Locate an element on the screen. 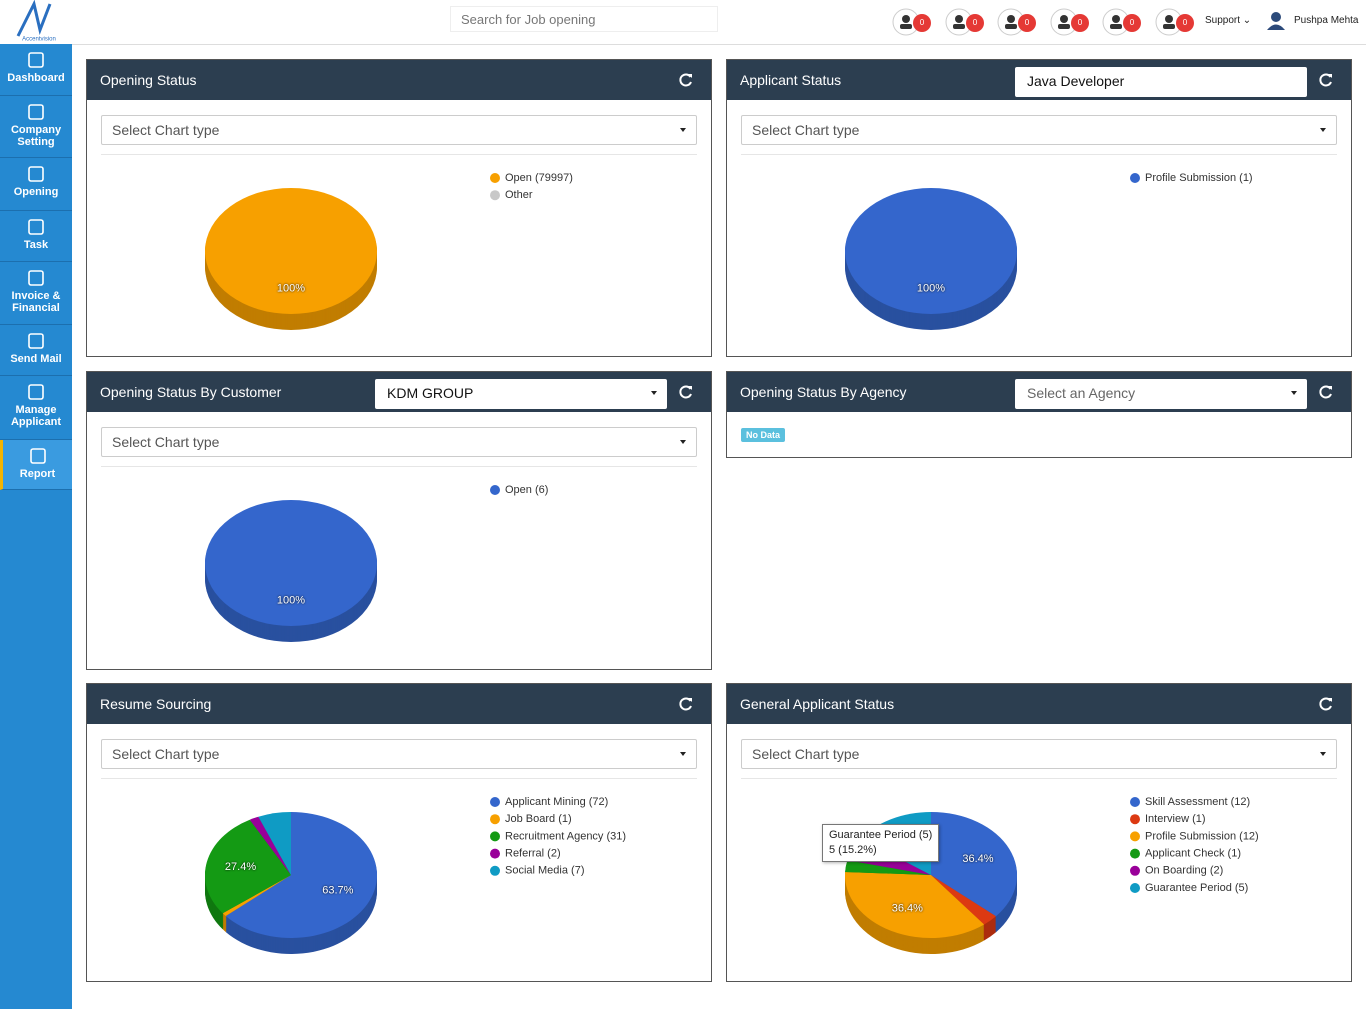 This screenshot has width=1366, height=1009. support-menu: Support ⌄ is located at coordinates (1228, 20).